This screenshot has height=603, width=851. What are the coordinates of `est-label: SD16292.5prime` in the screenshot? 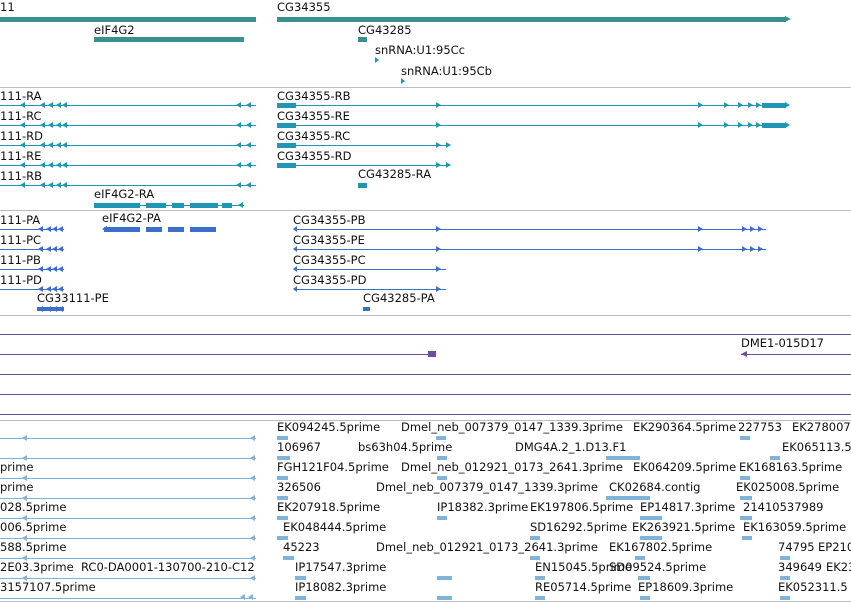 It's located at (579, 527).